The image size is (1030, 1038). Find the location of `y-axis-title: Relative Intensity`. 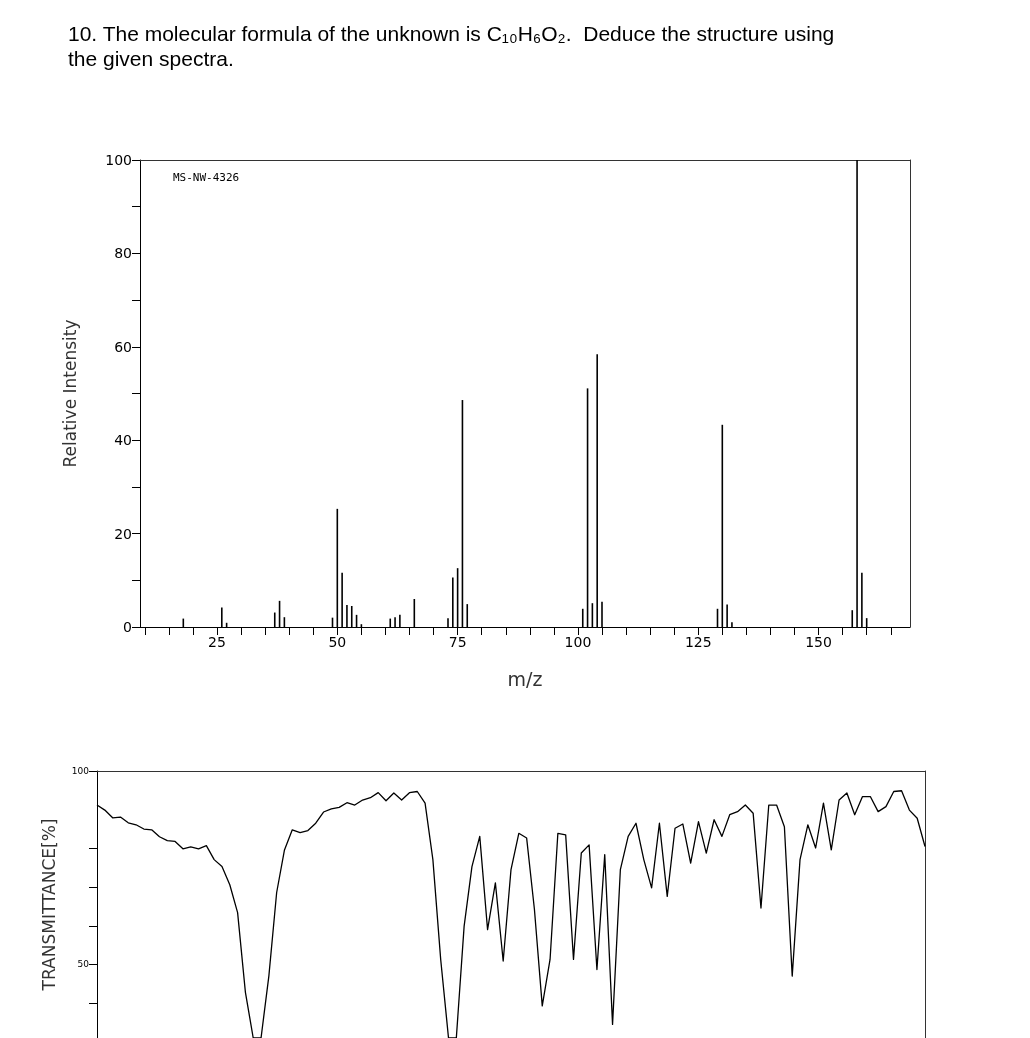

y-axis-title: Relative Intensity is located at coordinates (69, 393).